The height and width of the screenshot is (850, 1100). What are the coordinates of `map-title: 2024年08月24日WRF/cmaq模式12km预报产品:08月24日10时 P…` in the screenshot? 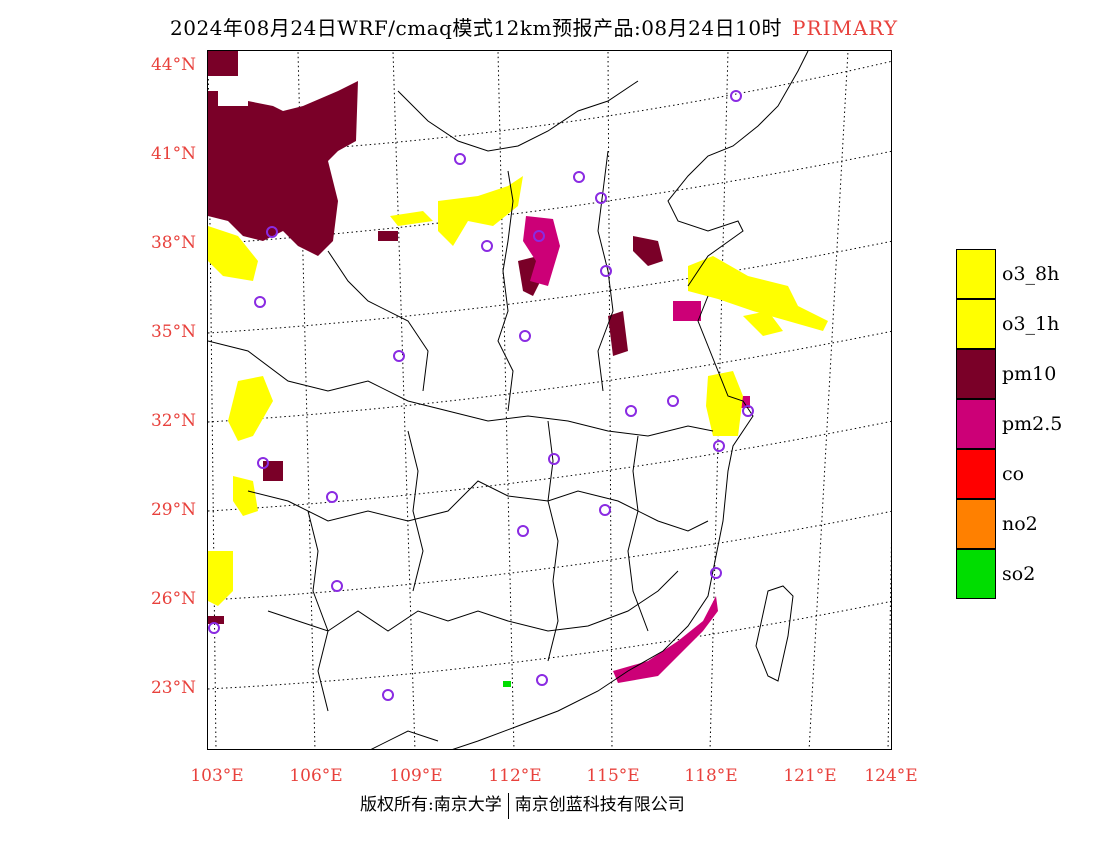 It's located at (534, 26).